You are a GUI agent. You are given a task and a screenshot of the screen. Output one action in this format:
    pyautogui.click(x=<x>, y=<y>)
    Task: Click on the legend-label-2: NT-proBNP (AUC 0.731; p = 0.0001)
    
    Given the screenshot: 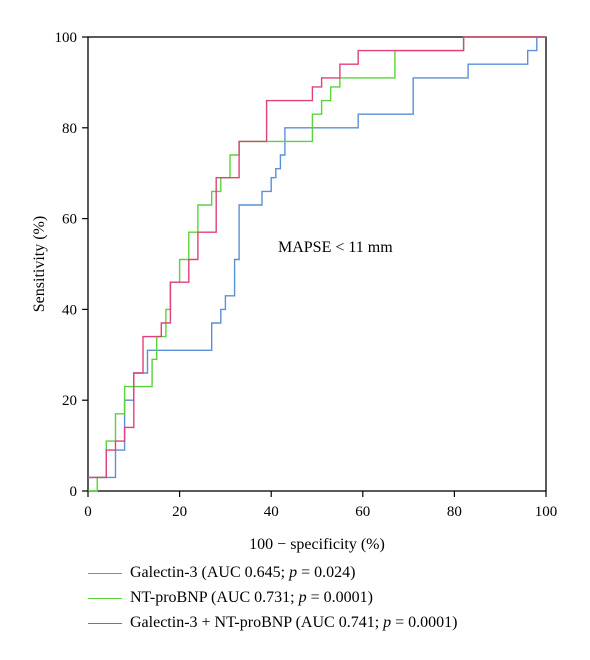 What is the action you would take?
    pyautogui.click(x=251, y=597)
    